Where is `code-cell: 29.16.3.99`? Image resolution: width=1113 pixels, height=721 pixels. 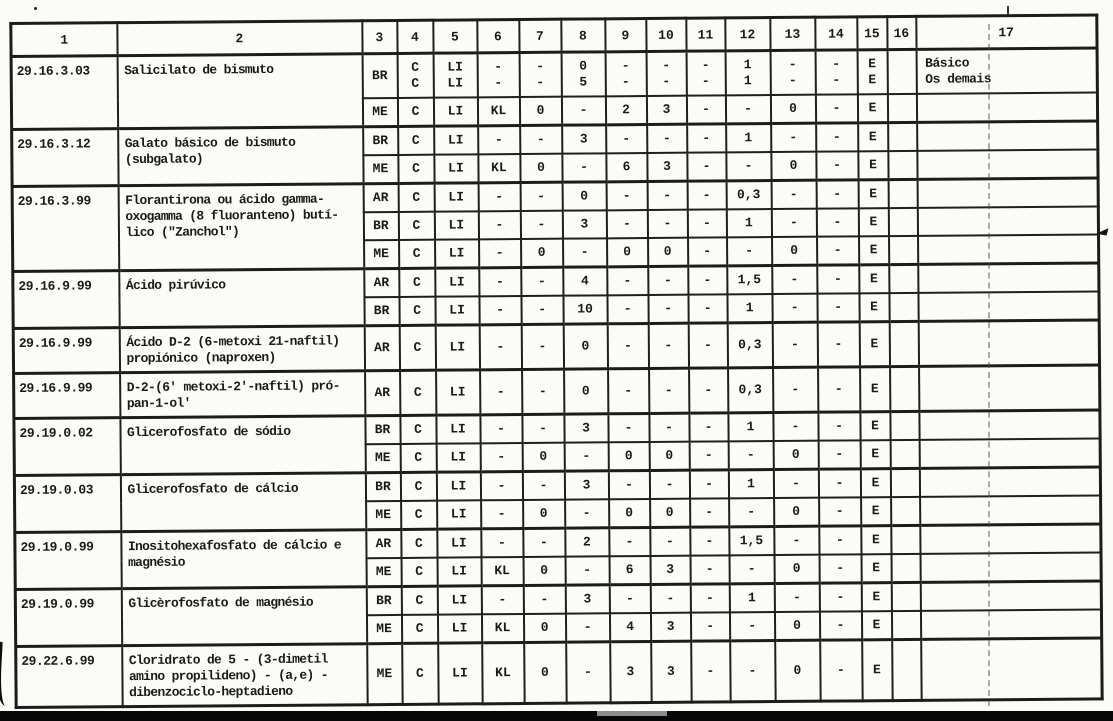 code-cell: 29.16.3.99 is located at coordinates (65, 228).